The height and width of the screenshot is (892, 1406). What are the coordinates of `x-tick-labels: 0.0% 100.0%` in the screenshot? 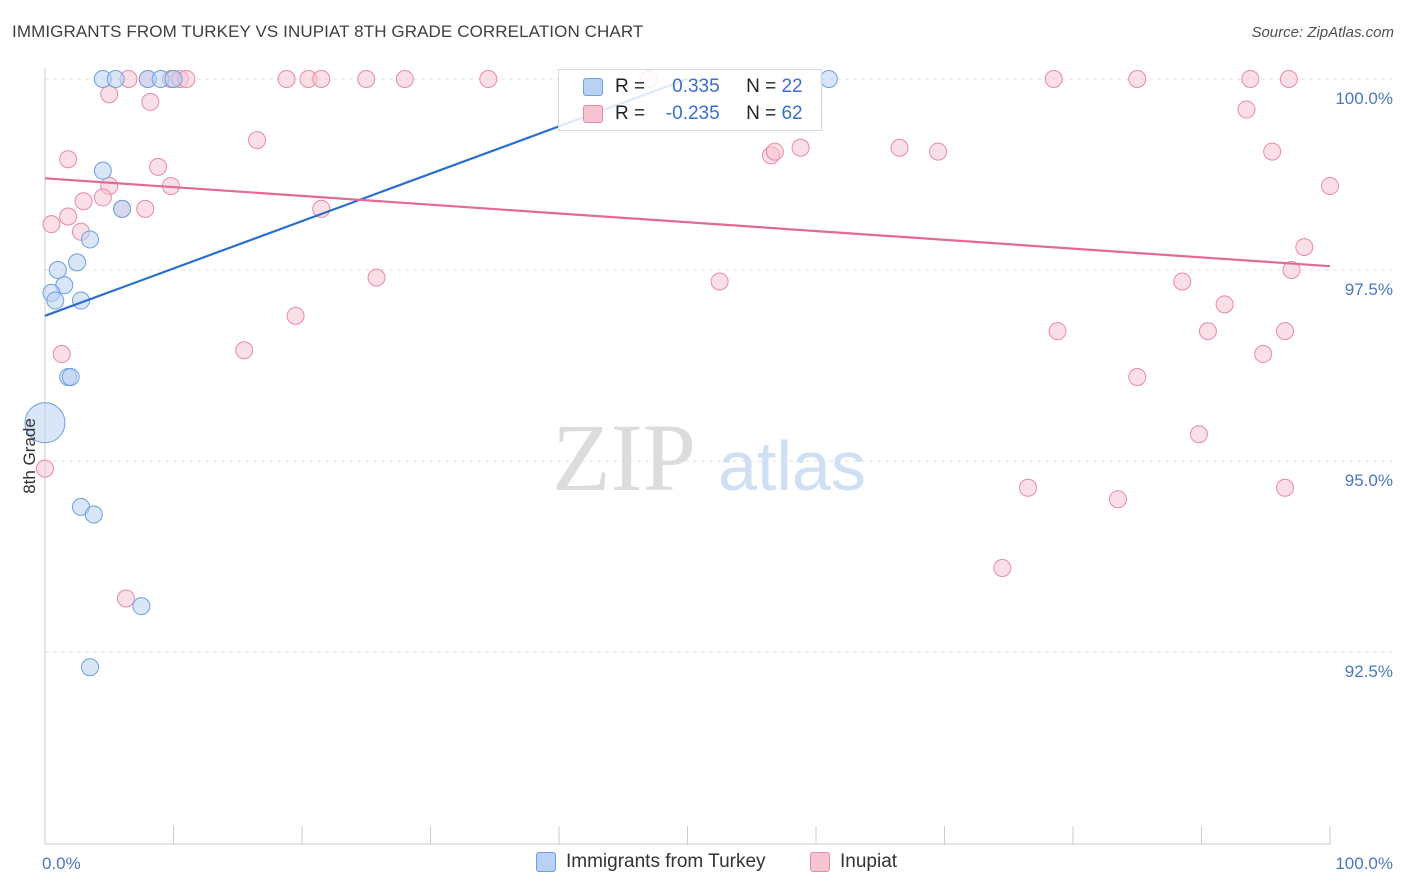 It's located at (717, 863).